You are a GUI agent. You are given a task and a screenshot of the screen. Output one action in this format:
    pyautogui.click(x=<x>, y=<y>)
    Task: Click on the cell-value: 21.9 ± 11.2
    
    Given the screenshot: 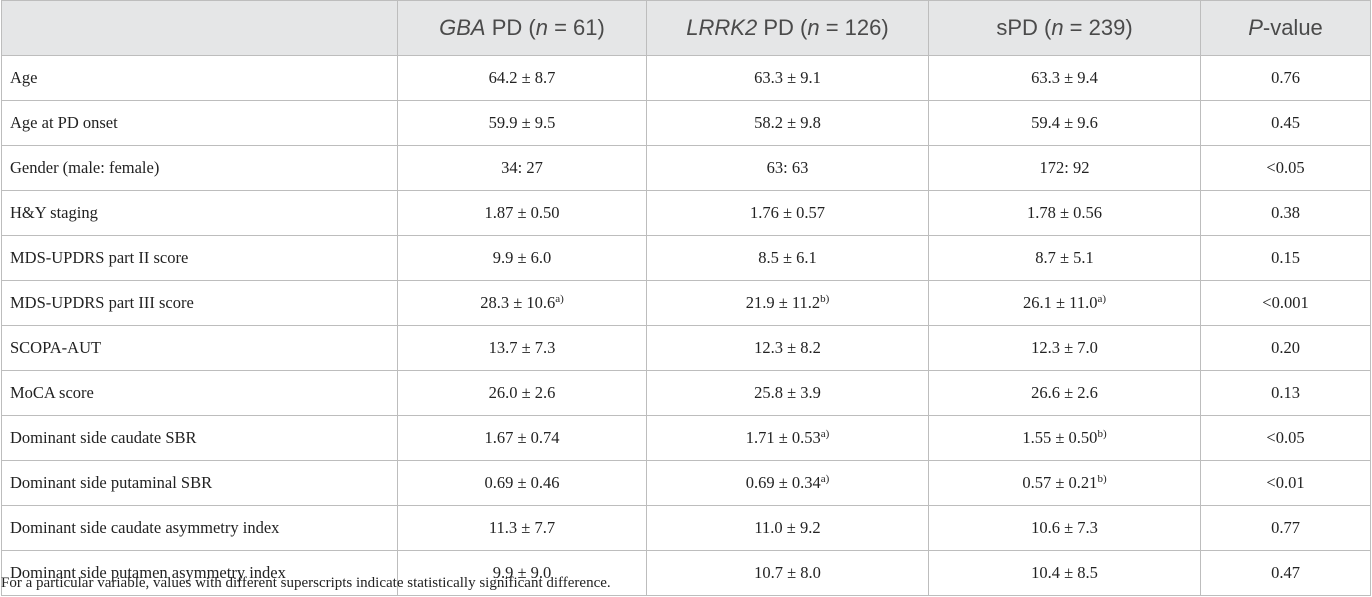 What is the action you would take?
    pyautogui.click(x=783, y=302)
    